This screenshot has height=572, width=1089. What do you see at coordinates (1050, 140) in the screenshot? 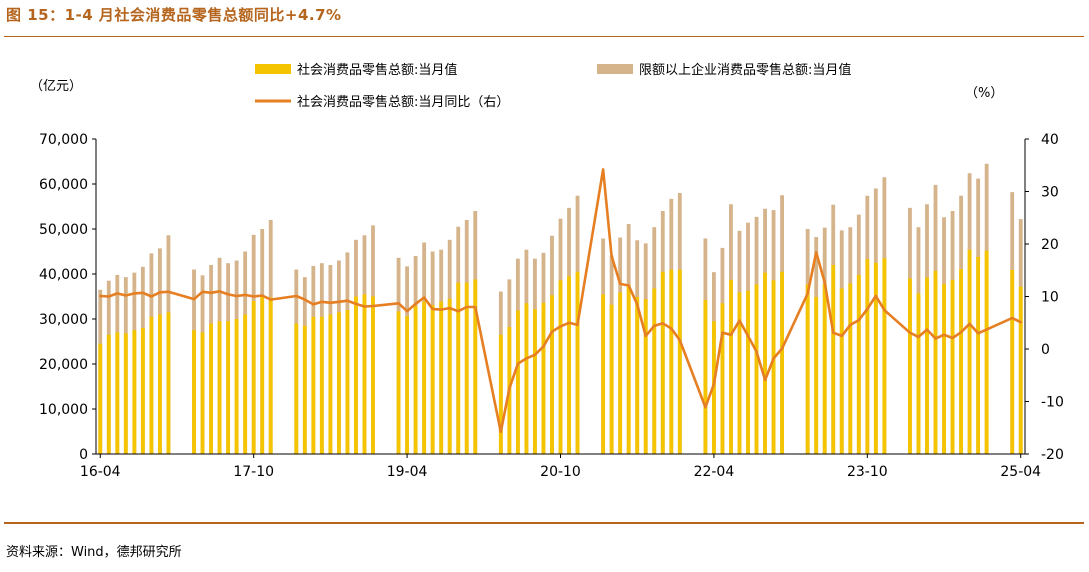
I see `right-tick-label: 40` at bounding box center [1050, 140].